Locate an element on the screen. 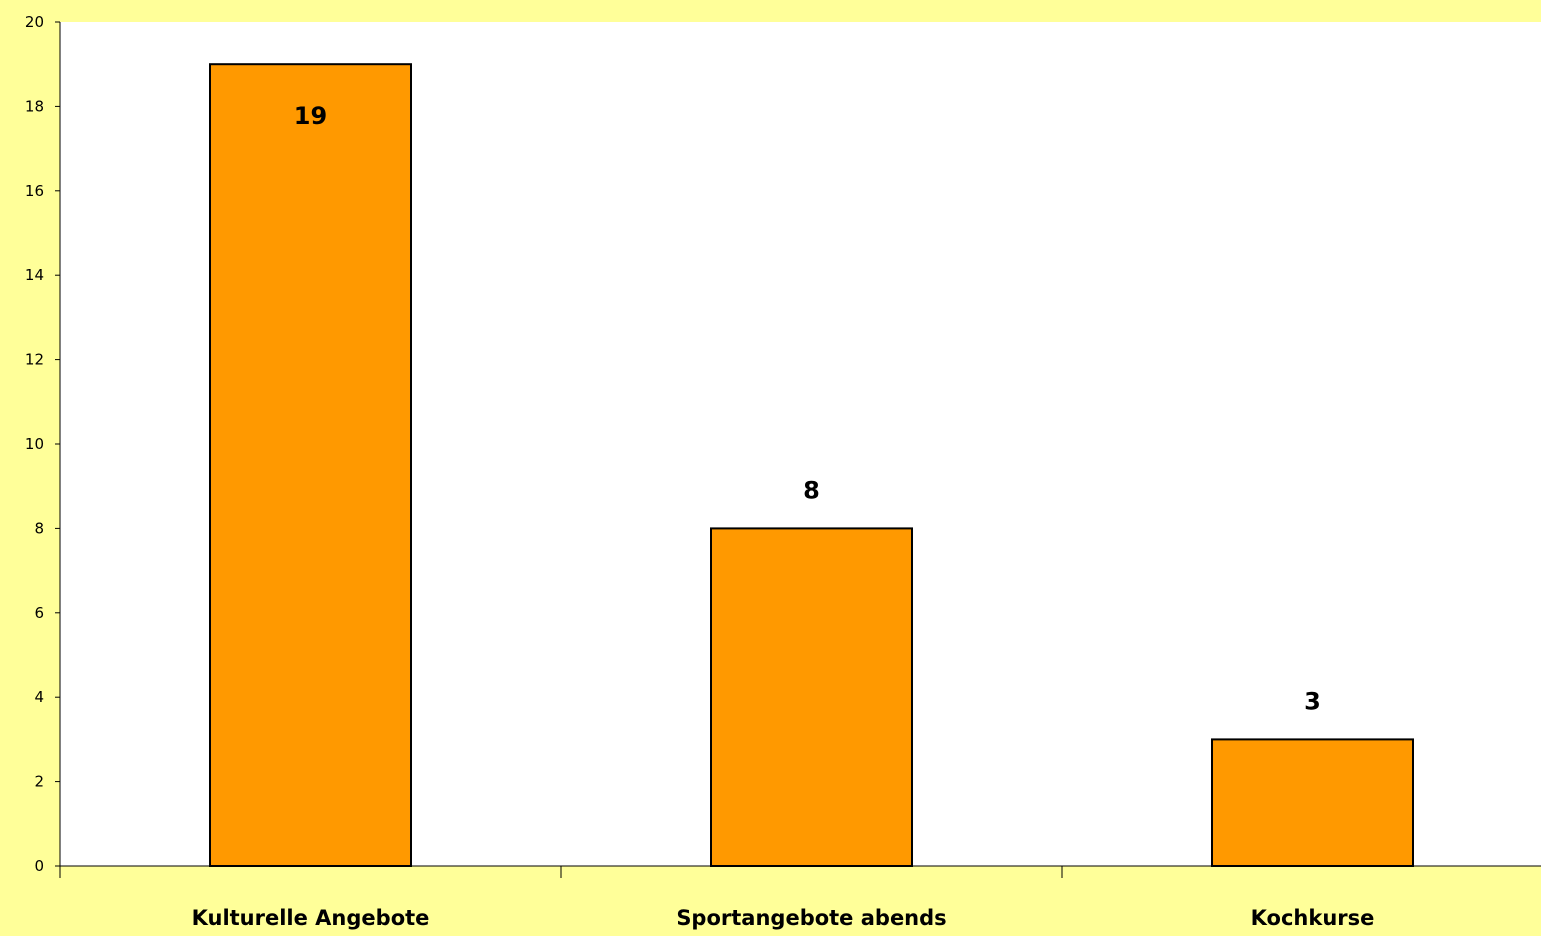 This screenshot has width=1541, height=936. y-tick-label: 12 is located at coordinates (34, 360).